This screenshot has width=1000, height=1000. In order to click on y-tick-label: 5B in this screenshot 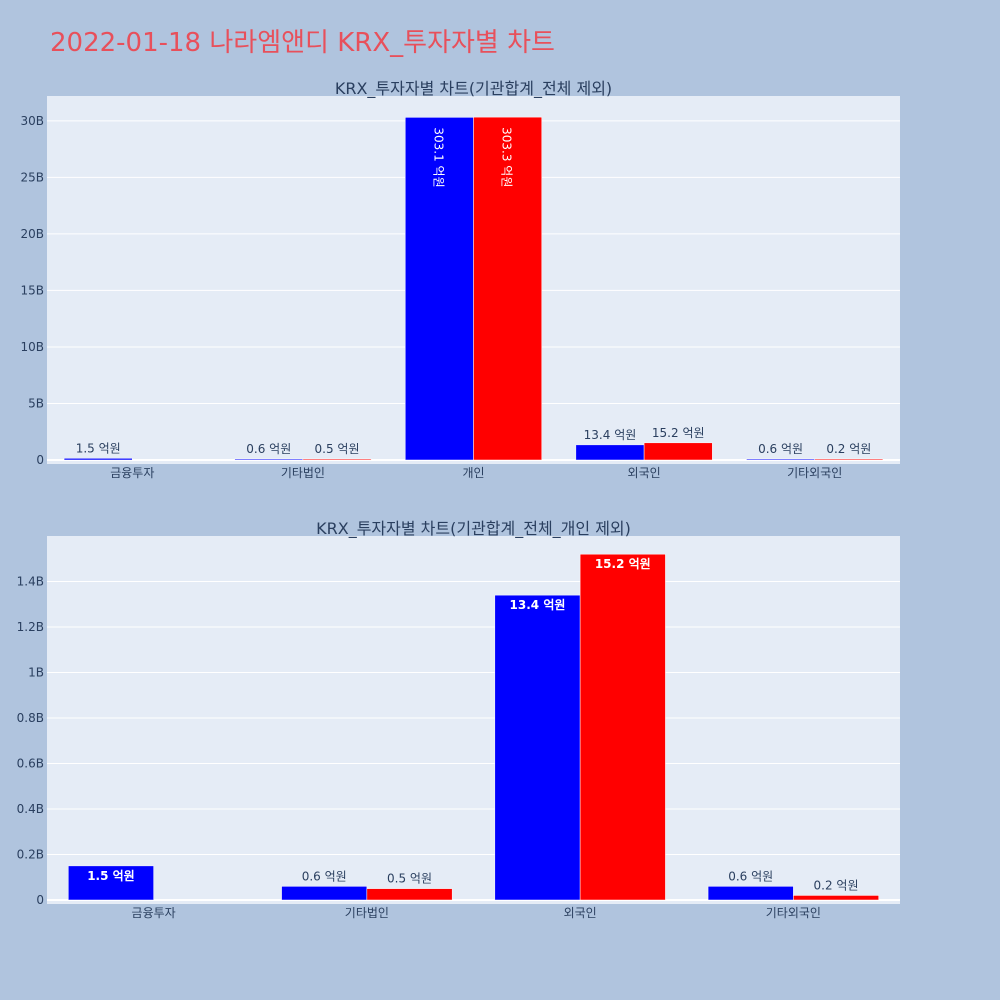, I will do `click(36, 403)`.